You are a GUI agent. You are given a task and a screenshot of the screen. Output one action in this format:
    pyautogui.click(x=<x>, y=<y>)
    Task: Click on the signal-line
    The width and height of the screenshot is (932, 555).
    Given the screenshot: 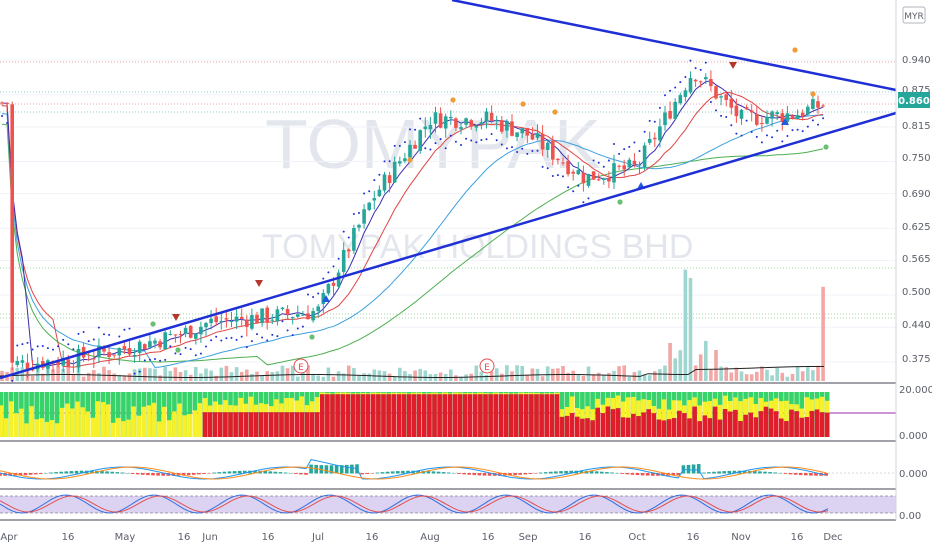 What is the action you would take?
    pyautogui.click(x=413, y=473)
    